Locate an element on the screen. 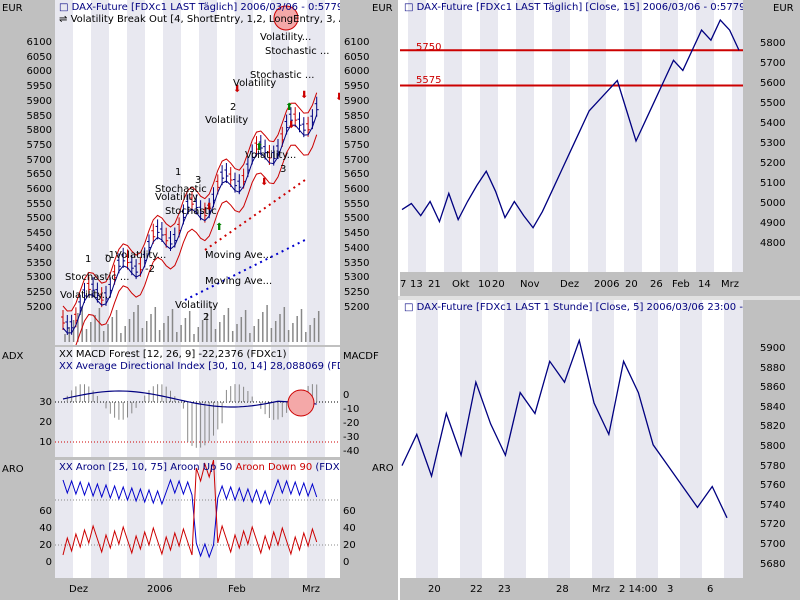  daily-close-y-tick-9: 4900 is located at coordinates (773, 223).